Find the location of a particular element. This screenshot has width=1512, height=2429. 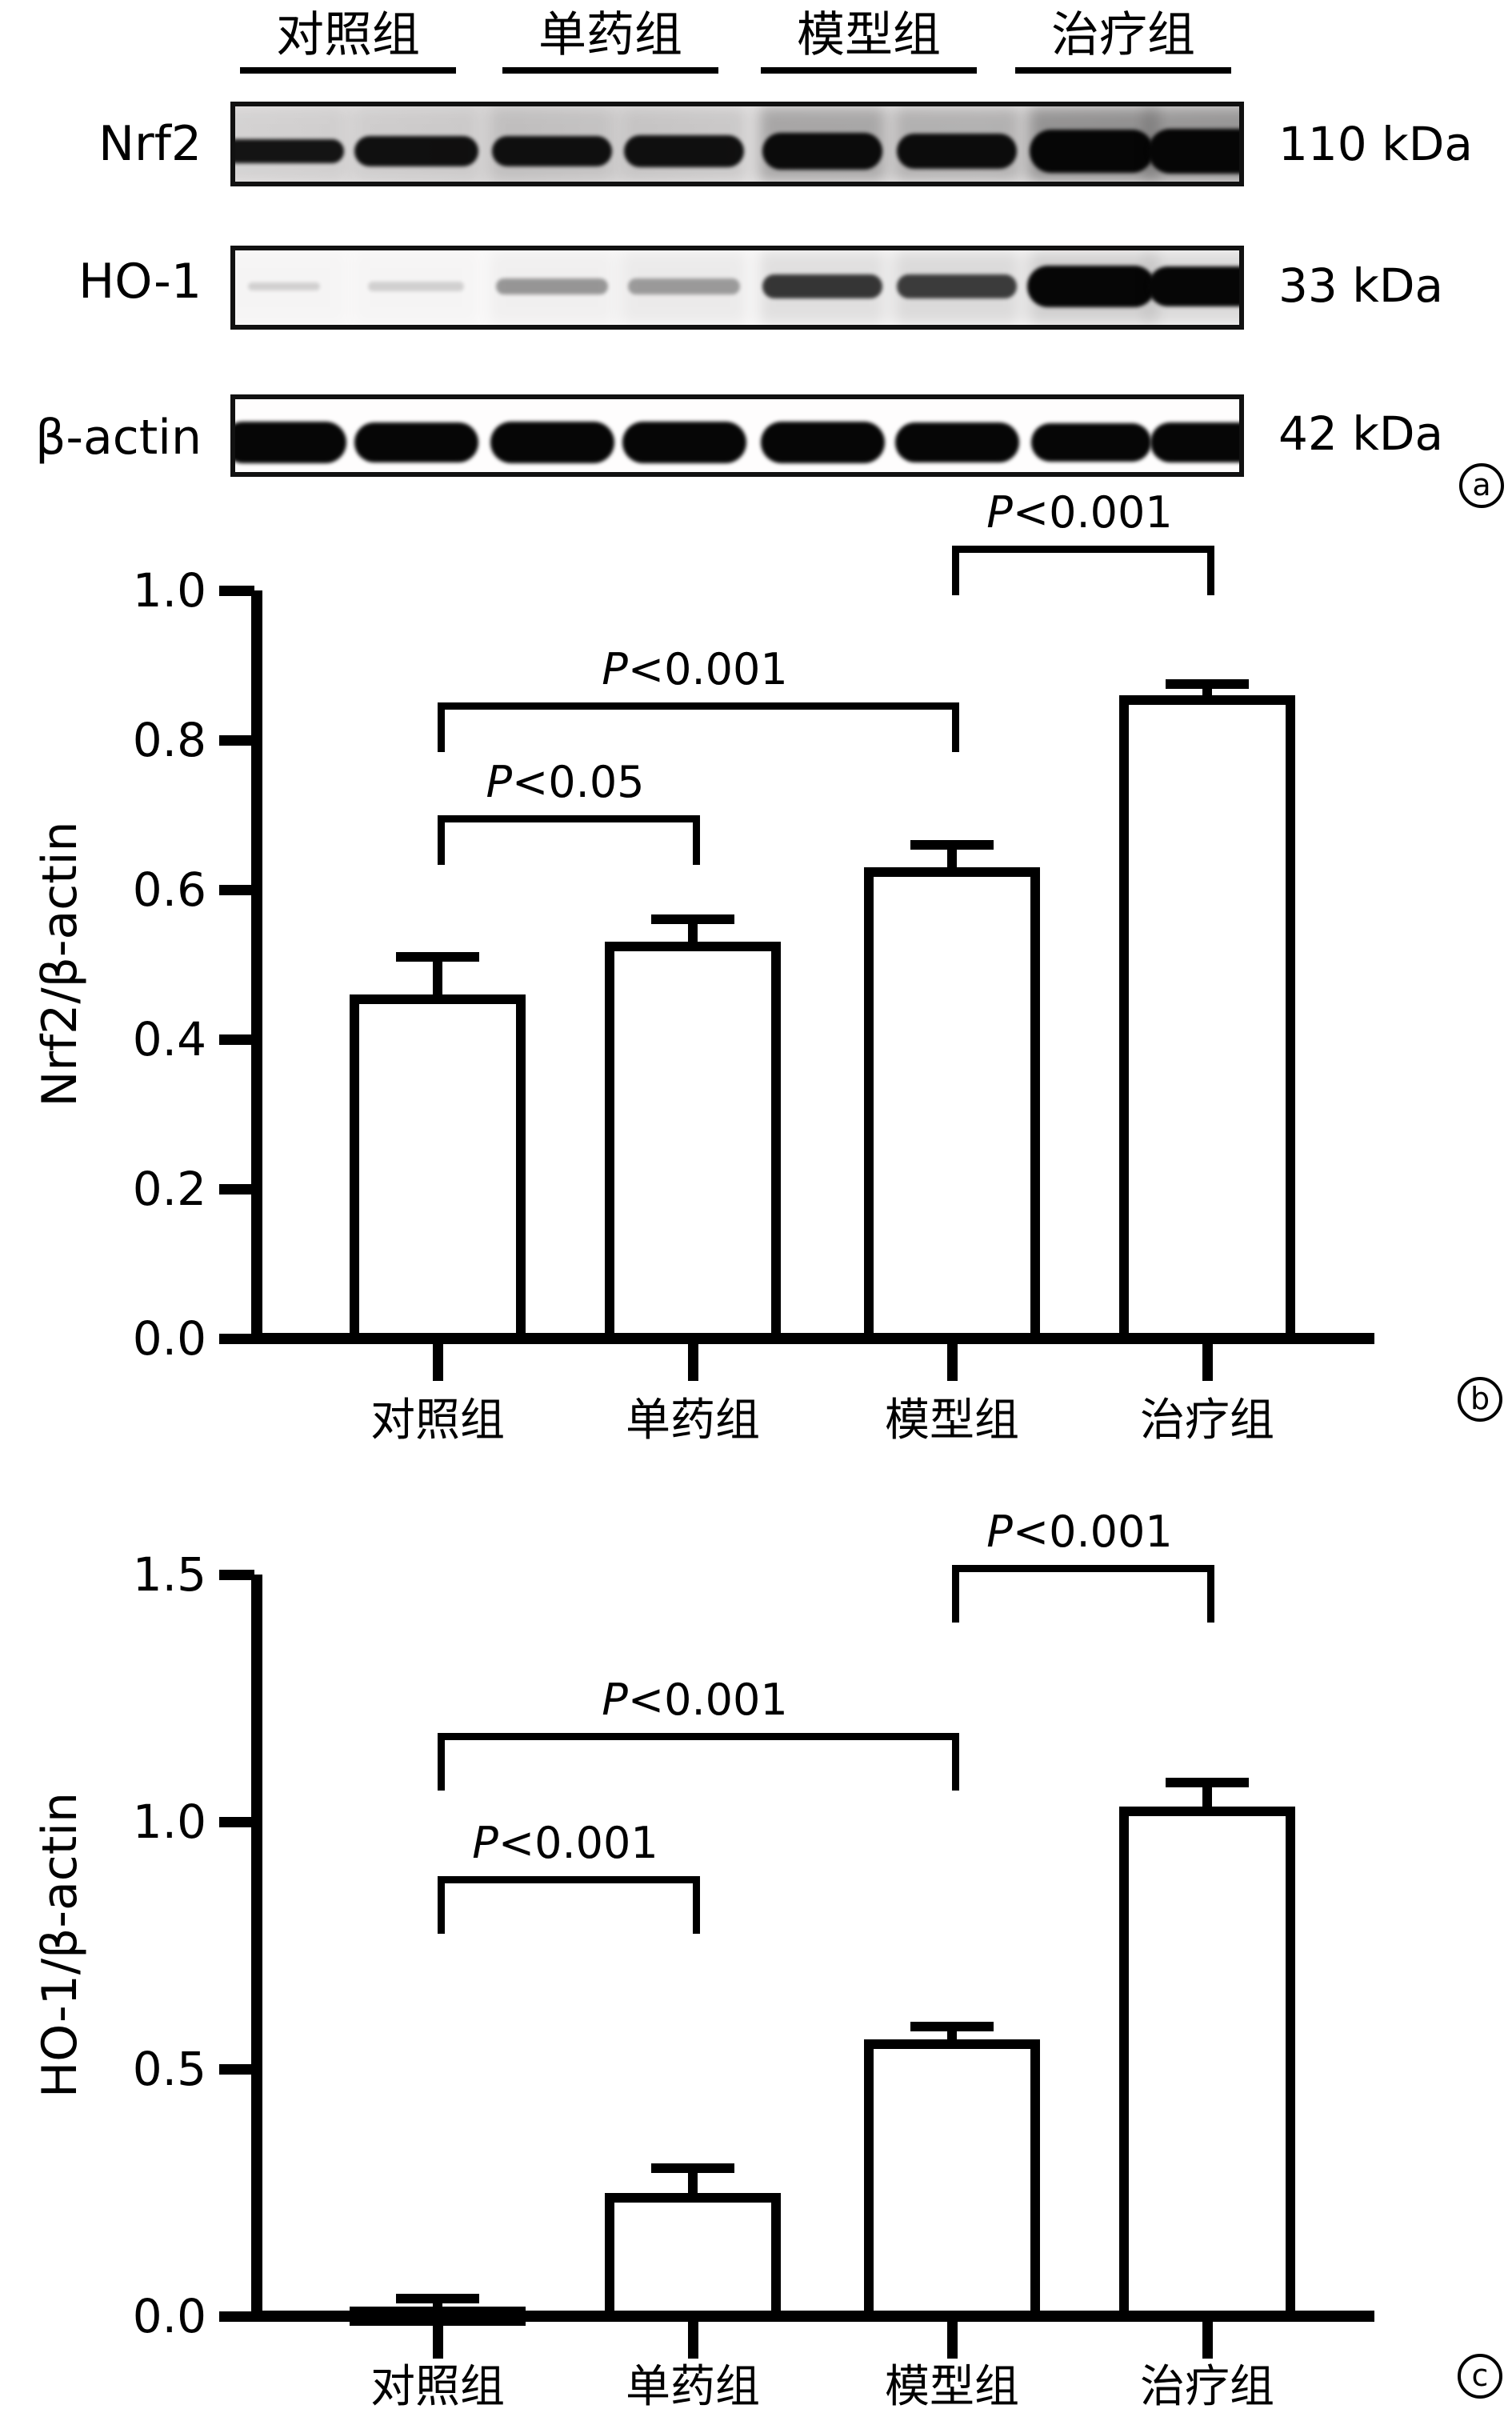

y-tick-label: 0.8 is located at coordinates (169, 740).